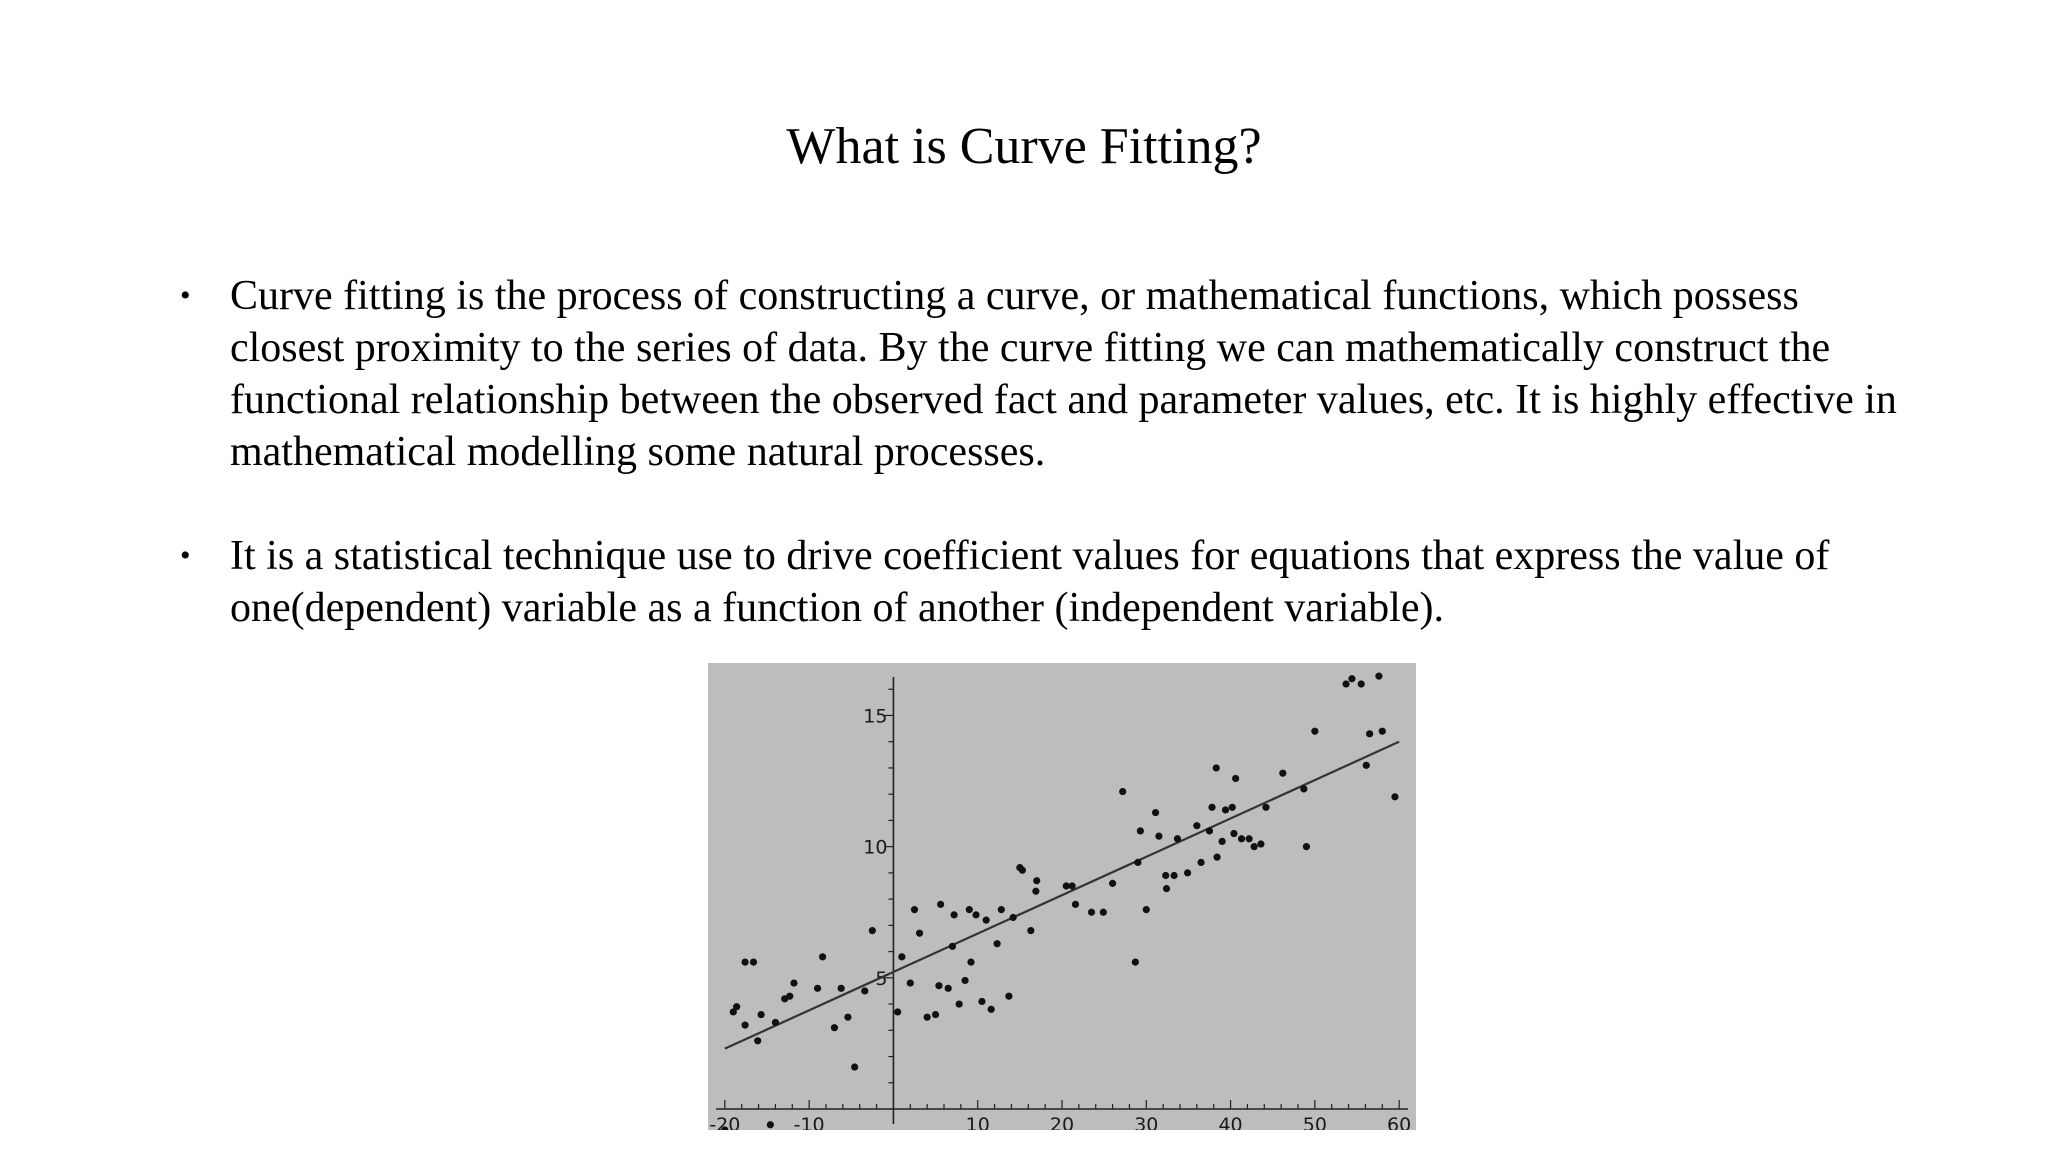 The height and width of the screenshot is (1152, 2048). What do you see at coordinates (1315, 1122) in the screenshot?
I see `x-tick-label: 50` at bounding box center [1315, 1122].